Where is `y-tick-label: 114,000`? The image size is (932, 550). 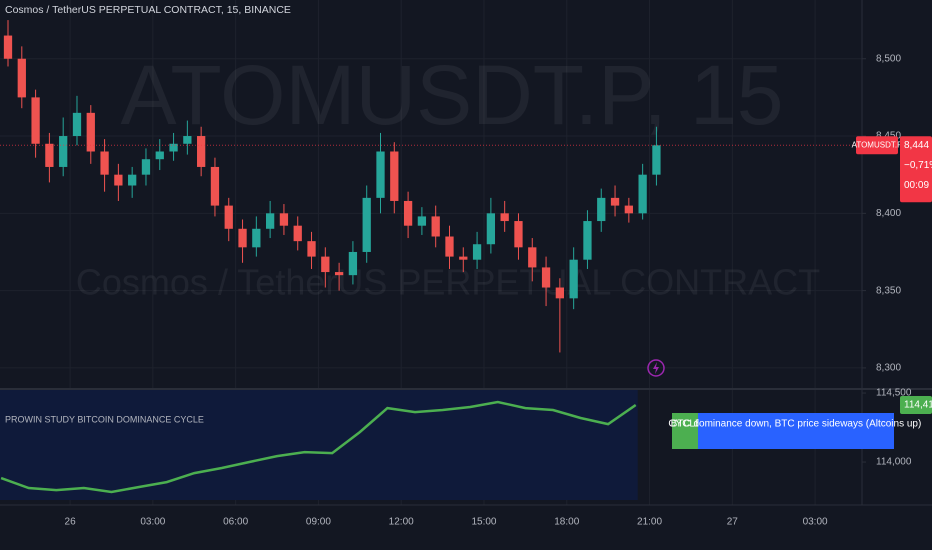 y-tick-label: 114,000 is located at coordinates (894, 462).